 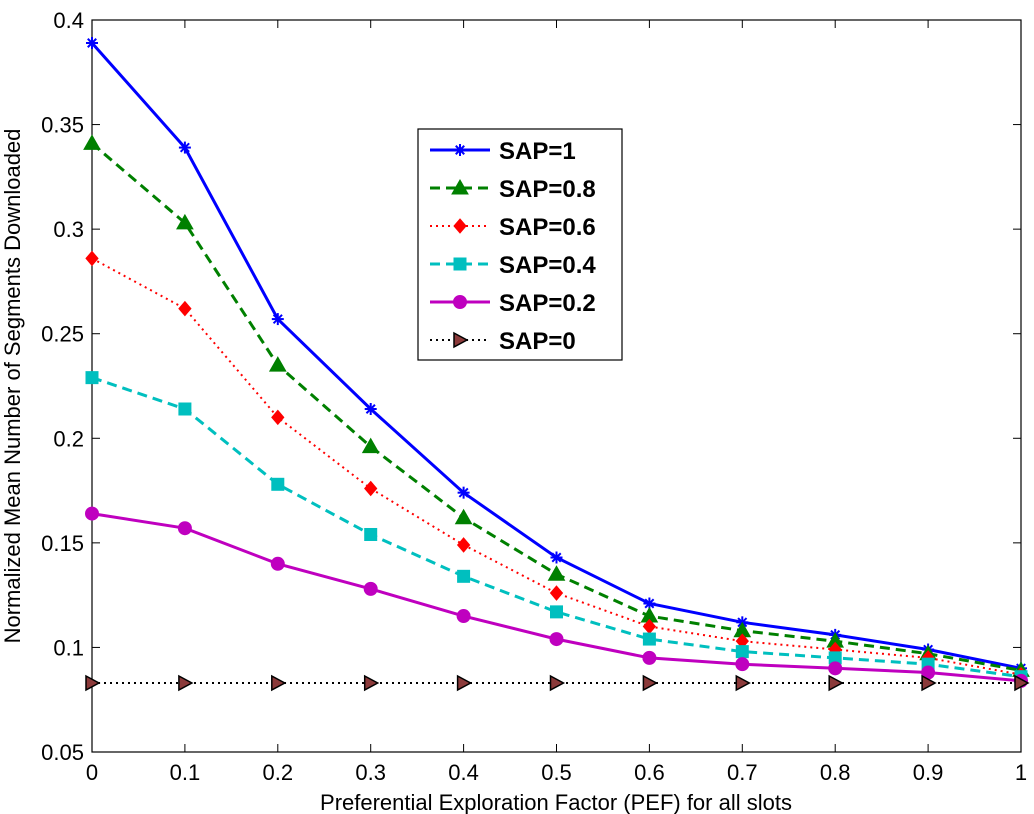 What do you see at coordinates (928, 772) in the screenshot?
I see `x-tick-label: 0.9` at bounding box center [928, 772].